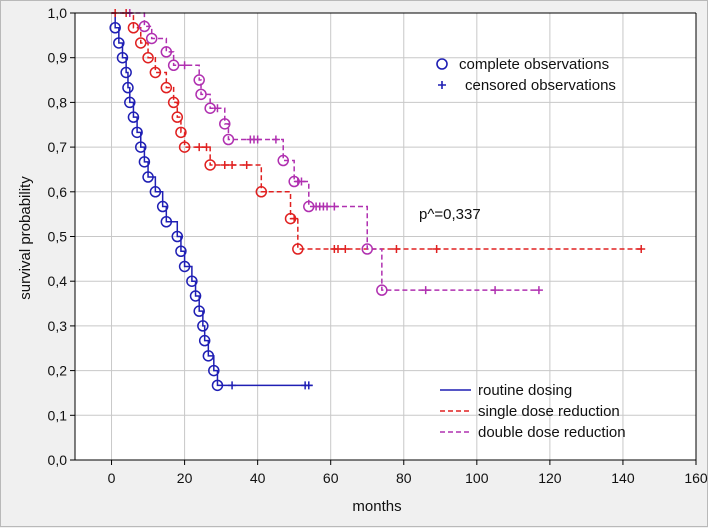  What do you see at coordinates (696, 478) in the screenshot?
I see `x-tick-label: 160` at bounding box center [696, 478].